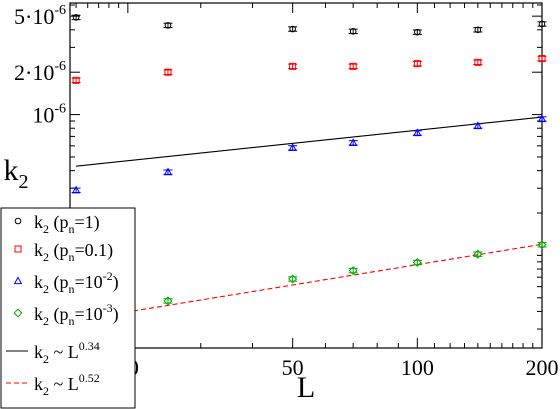 Image resolution: width=560 pixels, height=409 pixels. I want to click on x-tick-label: 100, so click(417, 367).